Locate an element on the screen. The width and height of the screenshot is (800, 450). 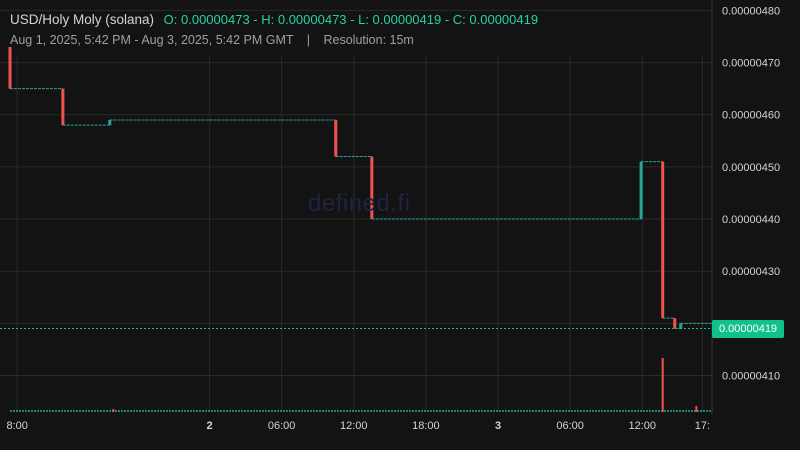
y-tick-label: 0.00000410 is located at coordinates (751, 376).